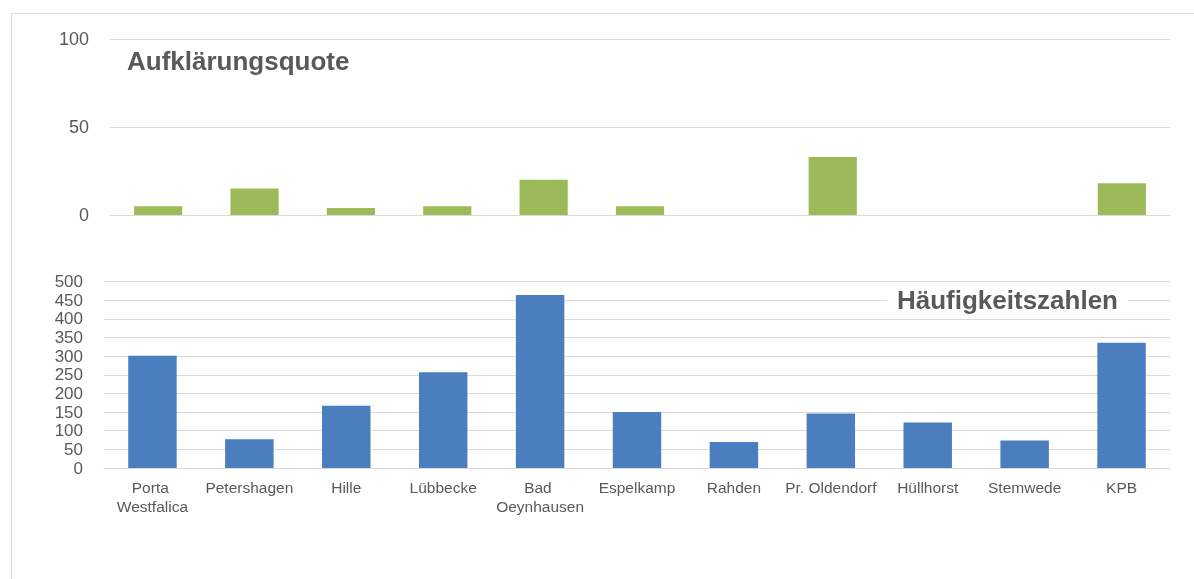 The height and width of the screenshot is (579, 1194). What do you see at coordinates (68, 393) in the screenshot?
I see `y-tick-label: 200` at bounding box center [68, 393].